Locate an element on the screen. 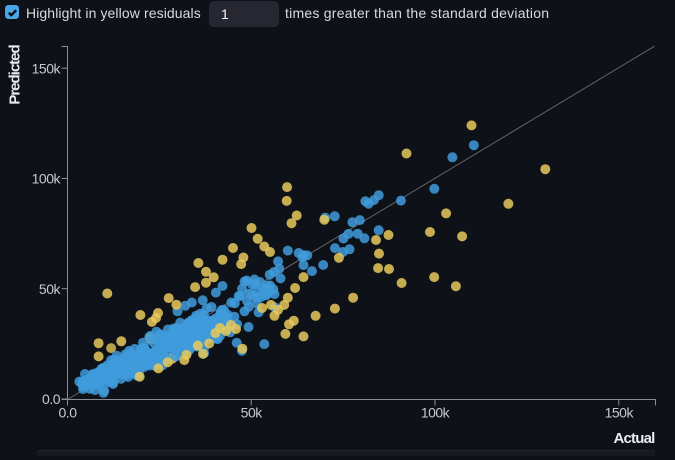 The image size is (675, 460). svg-text: Predicted is located at coordinates (14, 74).